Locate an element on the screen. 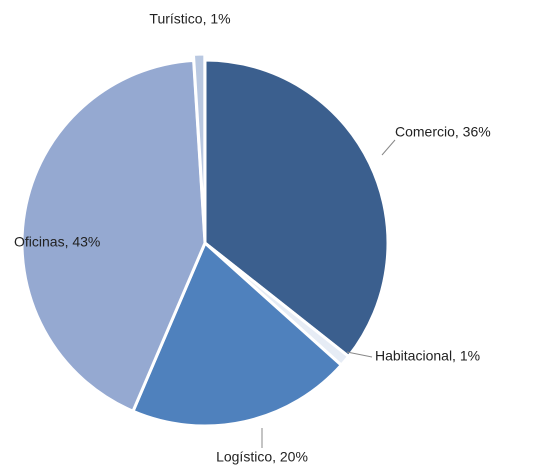 The image size is (546, 473). data-label: Logístico, 20% is located at coordinates (262, 457).